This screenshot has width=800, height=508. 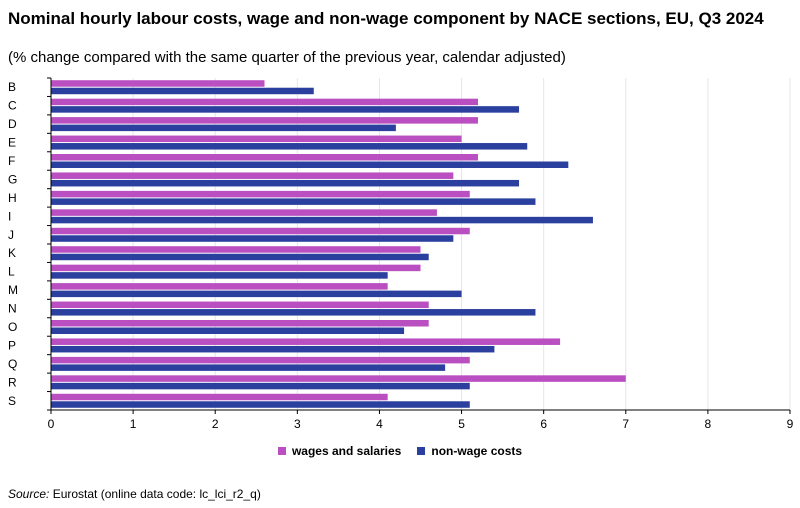 I want to click on bar-wages-F, so click(x=264, y=157).